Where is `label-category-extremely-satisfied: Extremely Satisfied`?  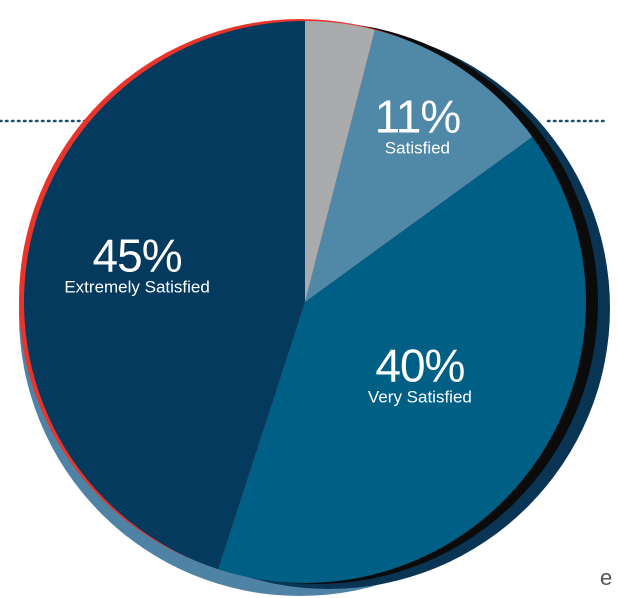
label-category-extremely-satisfied: Extremely Satisfied is located at coordinates (137, 286).